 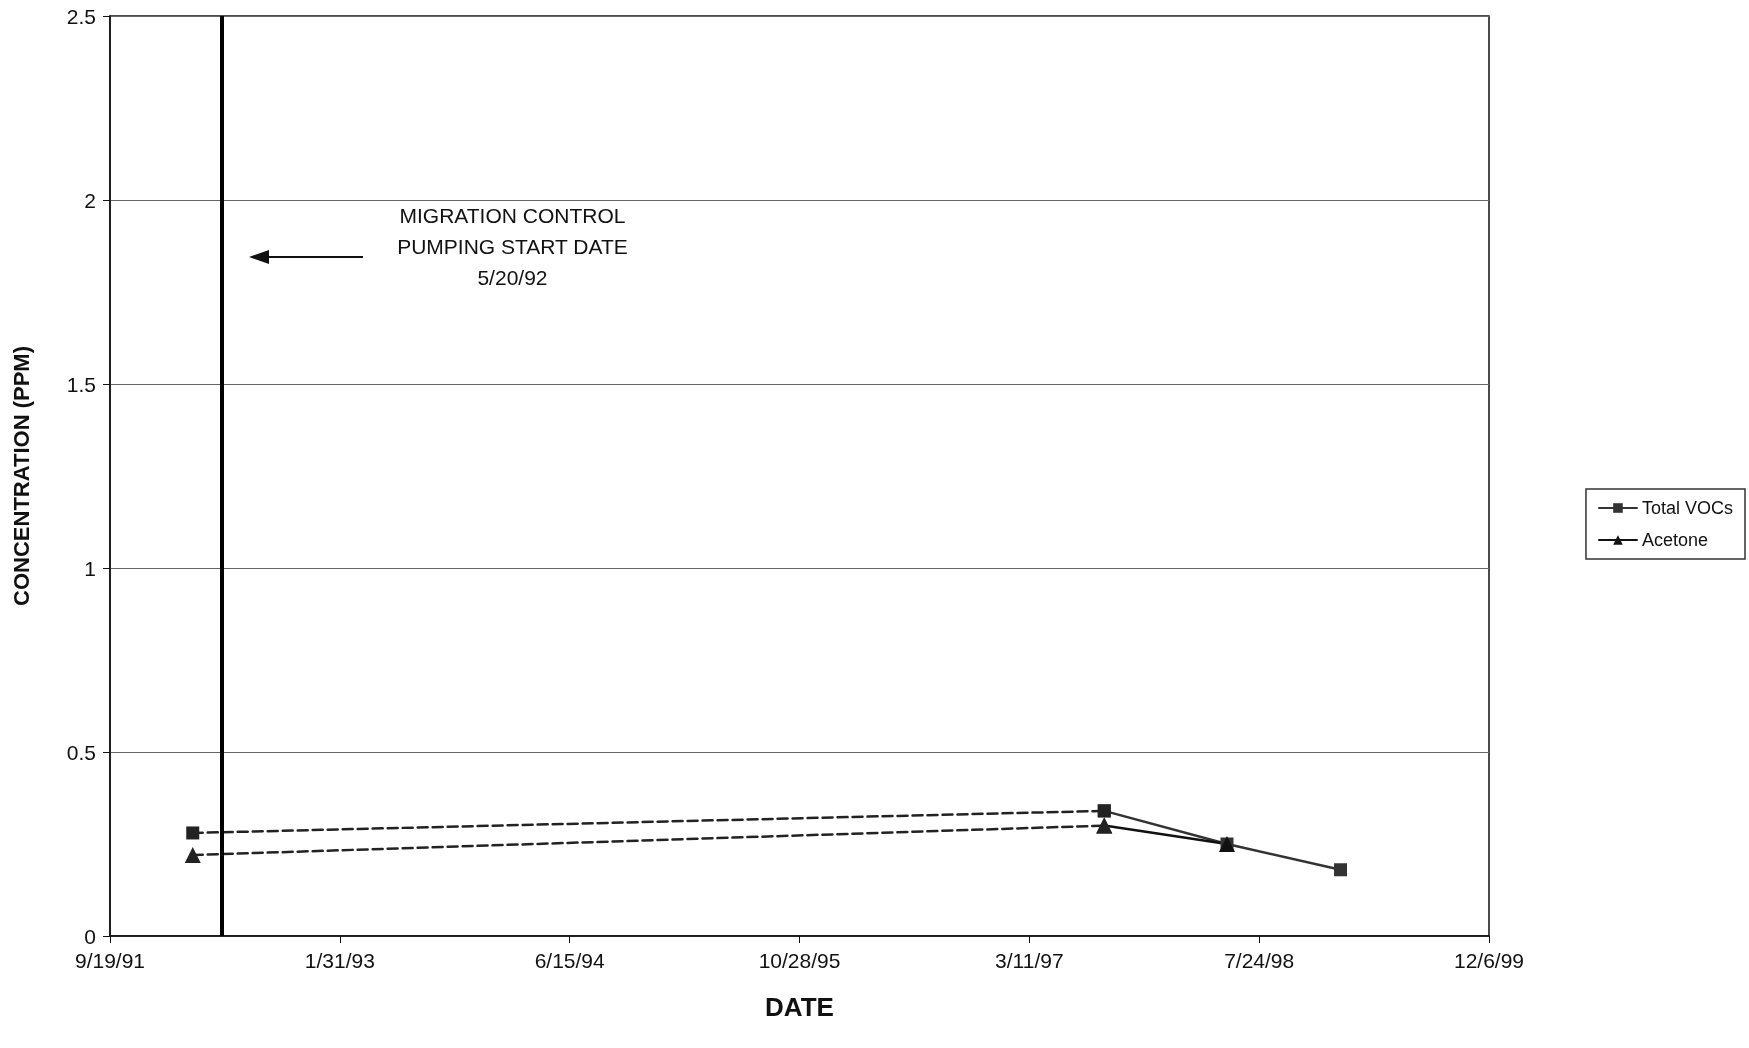 I want to click on x-tick-label: 7/24/98, so click(x=1259, y=960).